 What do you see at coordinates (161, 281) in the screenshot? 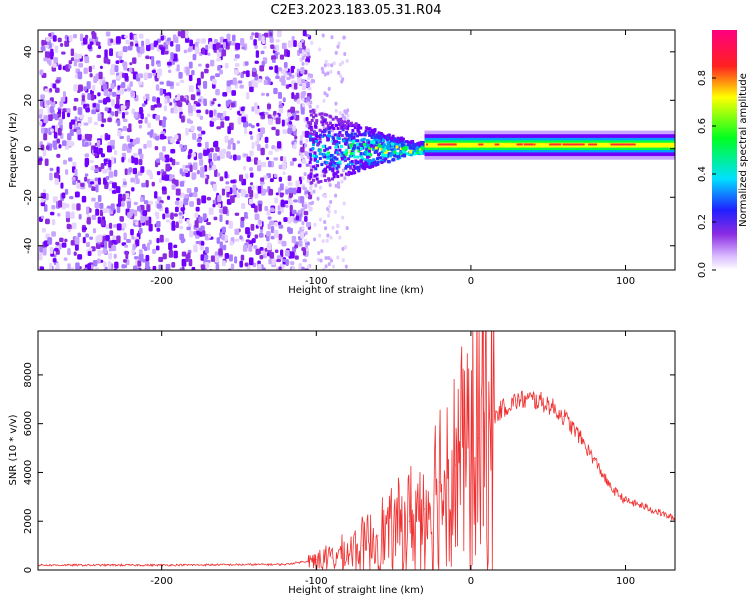
I see `x-tick-label: -200` at bounding box center [161, 281].